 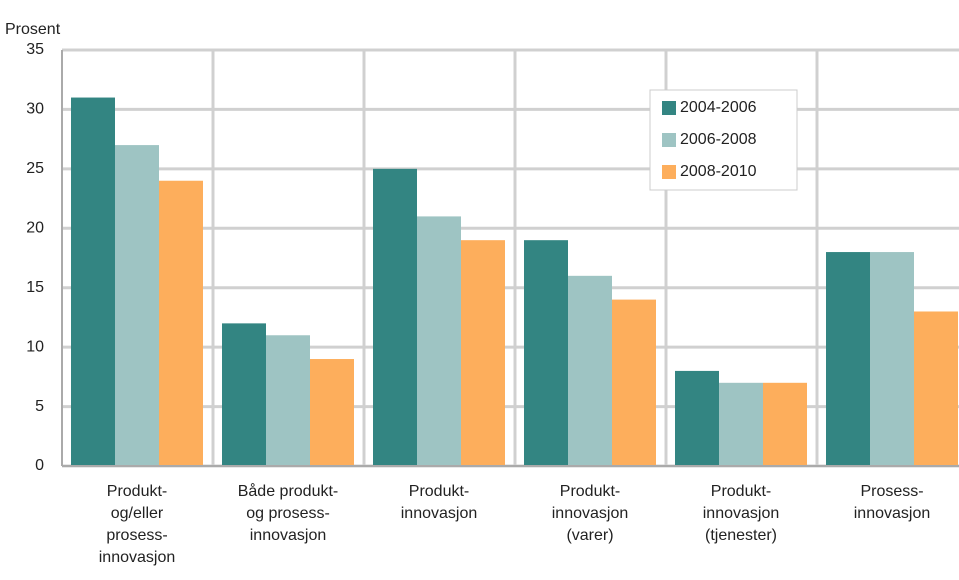 What do you see at coordinates (718, 171) in the screenshot?
I see `legend-label: 2008-2010` at bounding box center [718, 171].